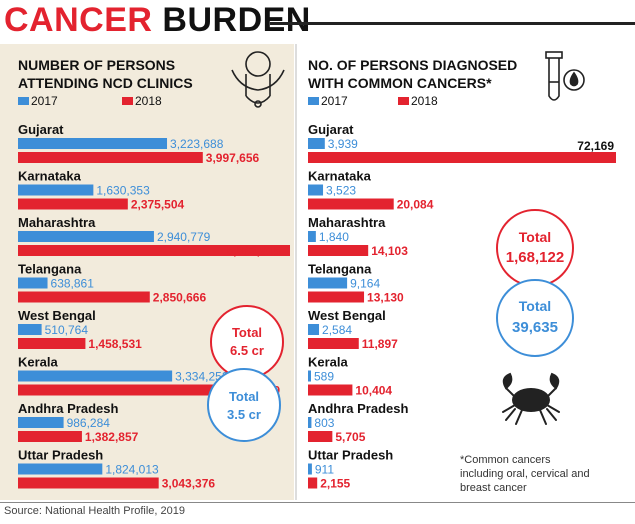 The width and height of the screenshot is (635, 524). I want to click on right-category-gujarat: Gujarat, so click(331, 129).